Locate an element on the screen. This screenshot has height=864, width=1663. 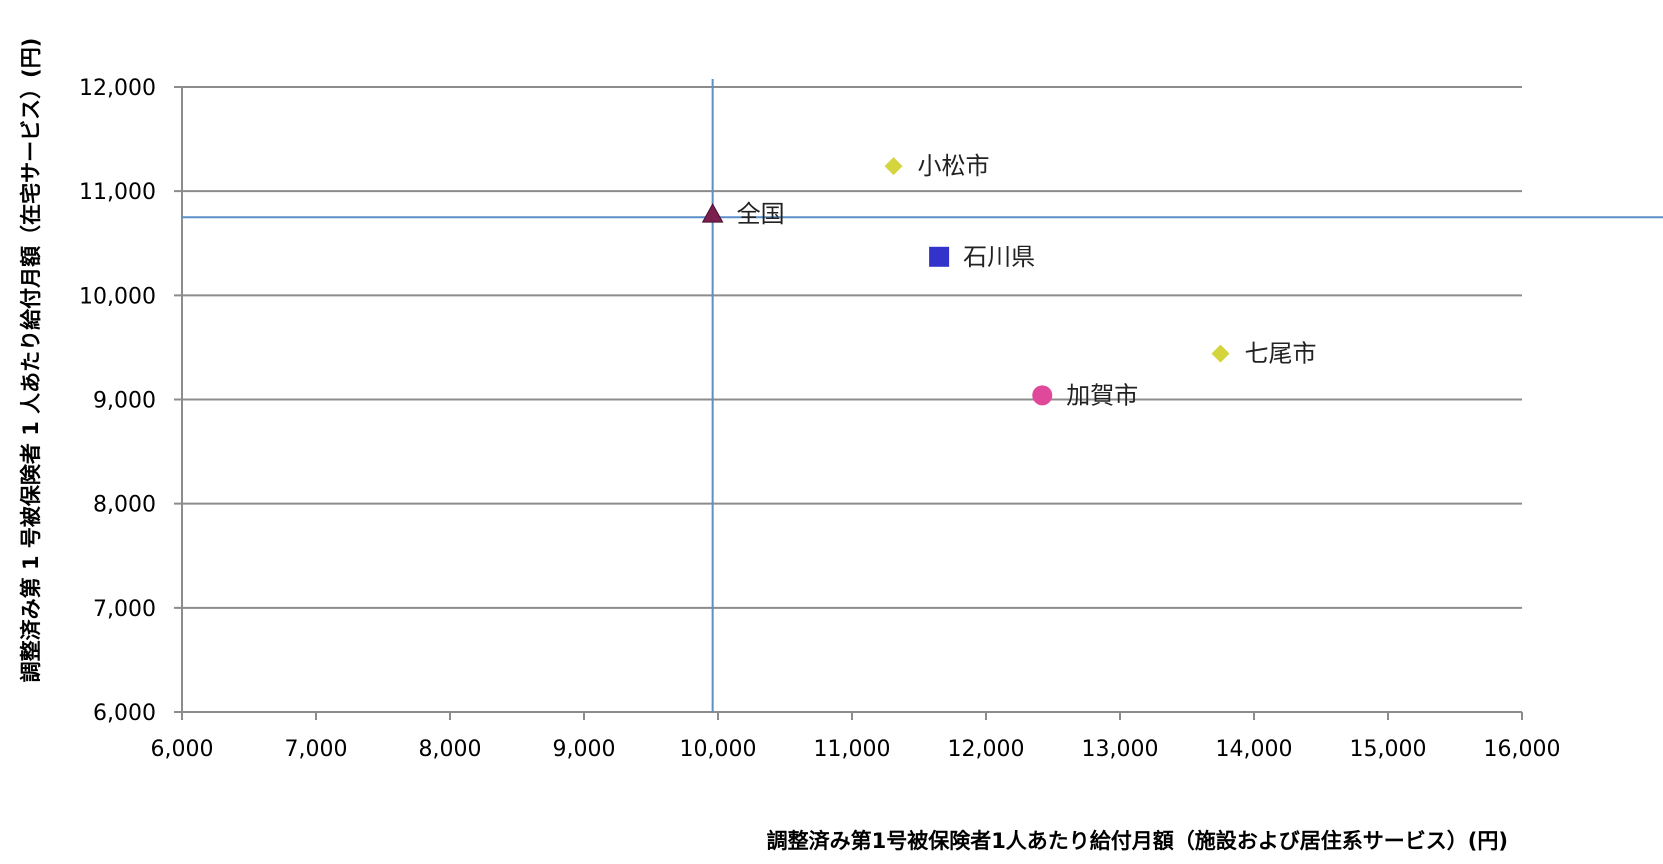
y-tick-label: 10,000 is located at coordinates (117, 296).